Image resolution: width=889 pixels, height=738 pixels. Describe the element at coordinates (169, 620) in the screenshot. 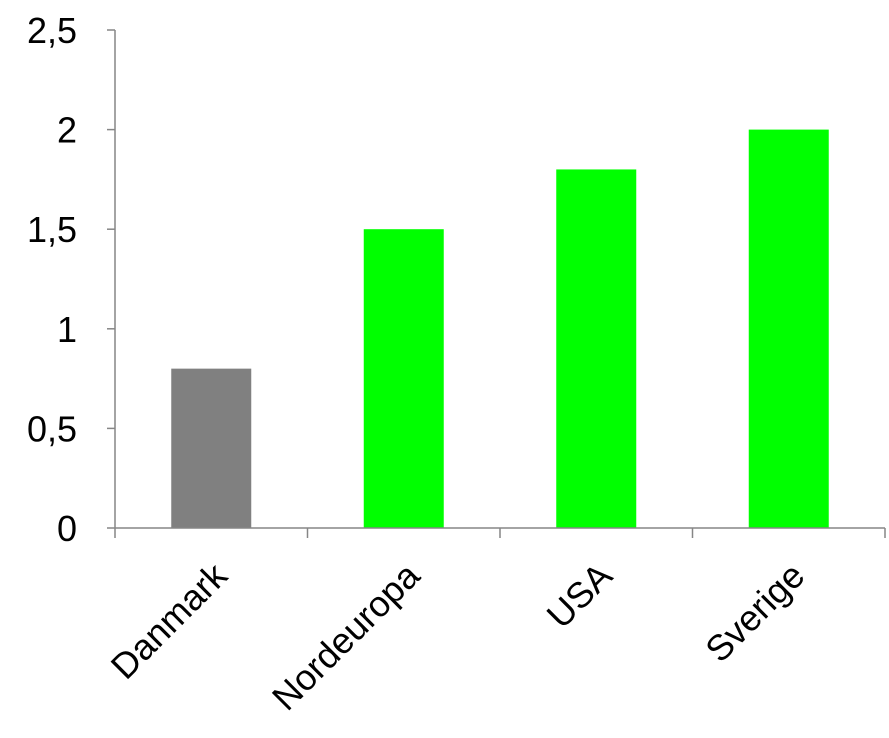

I see `x-category-label: Danmark` at that location.